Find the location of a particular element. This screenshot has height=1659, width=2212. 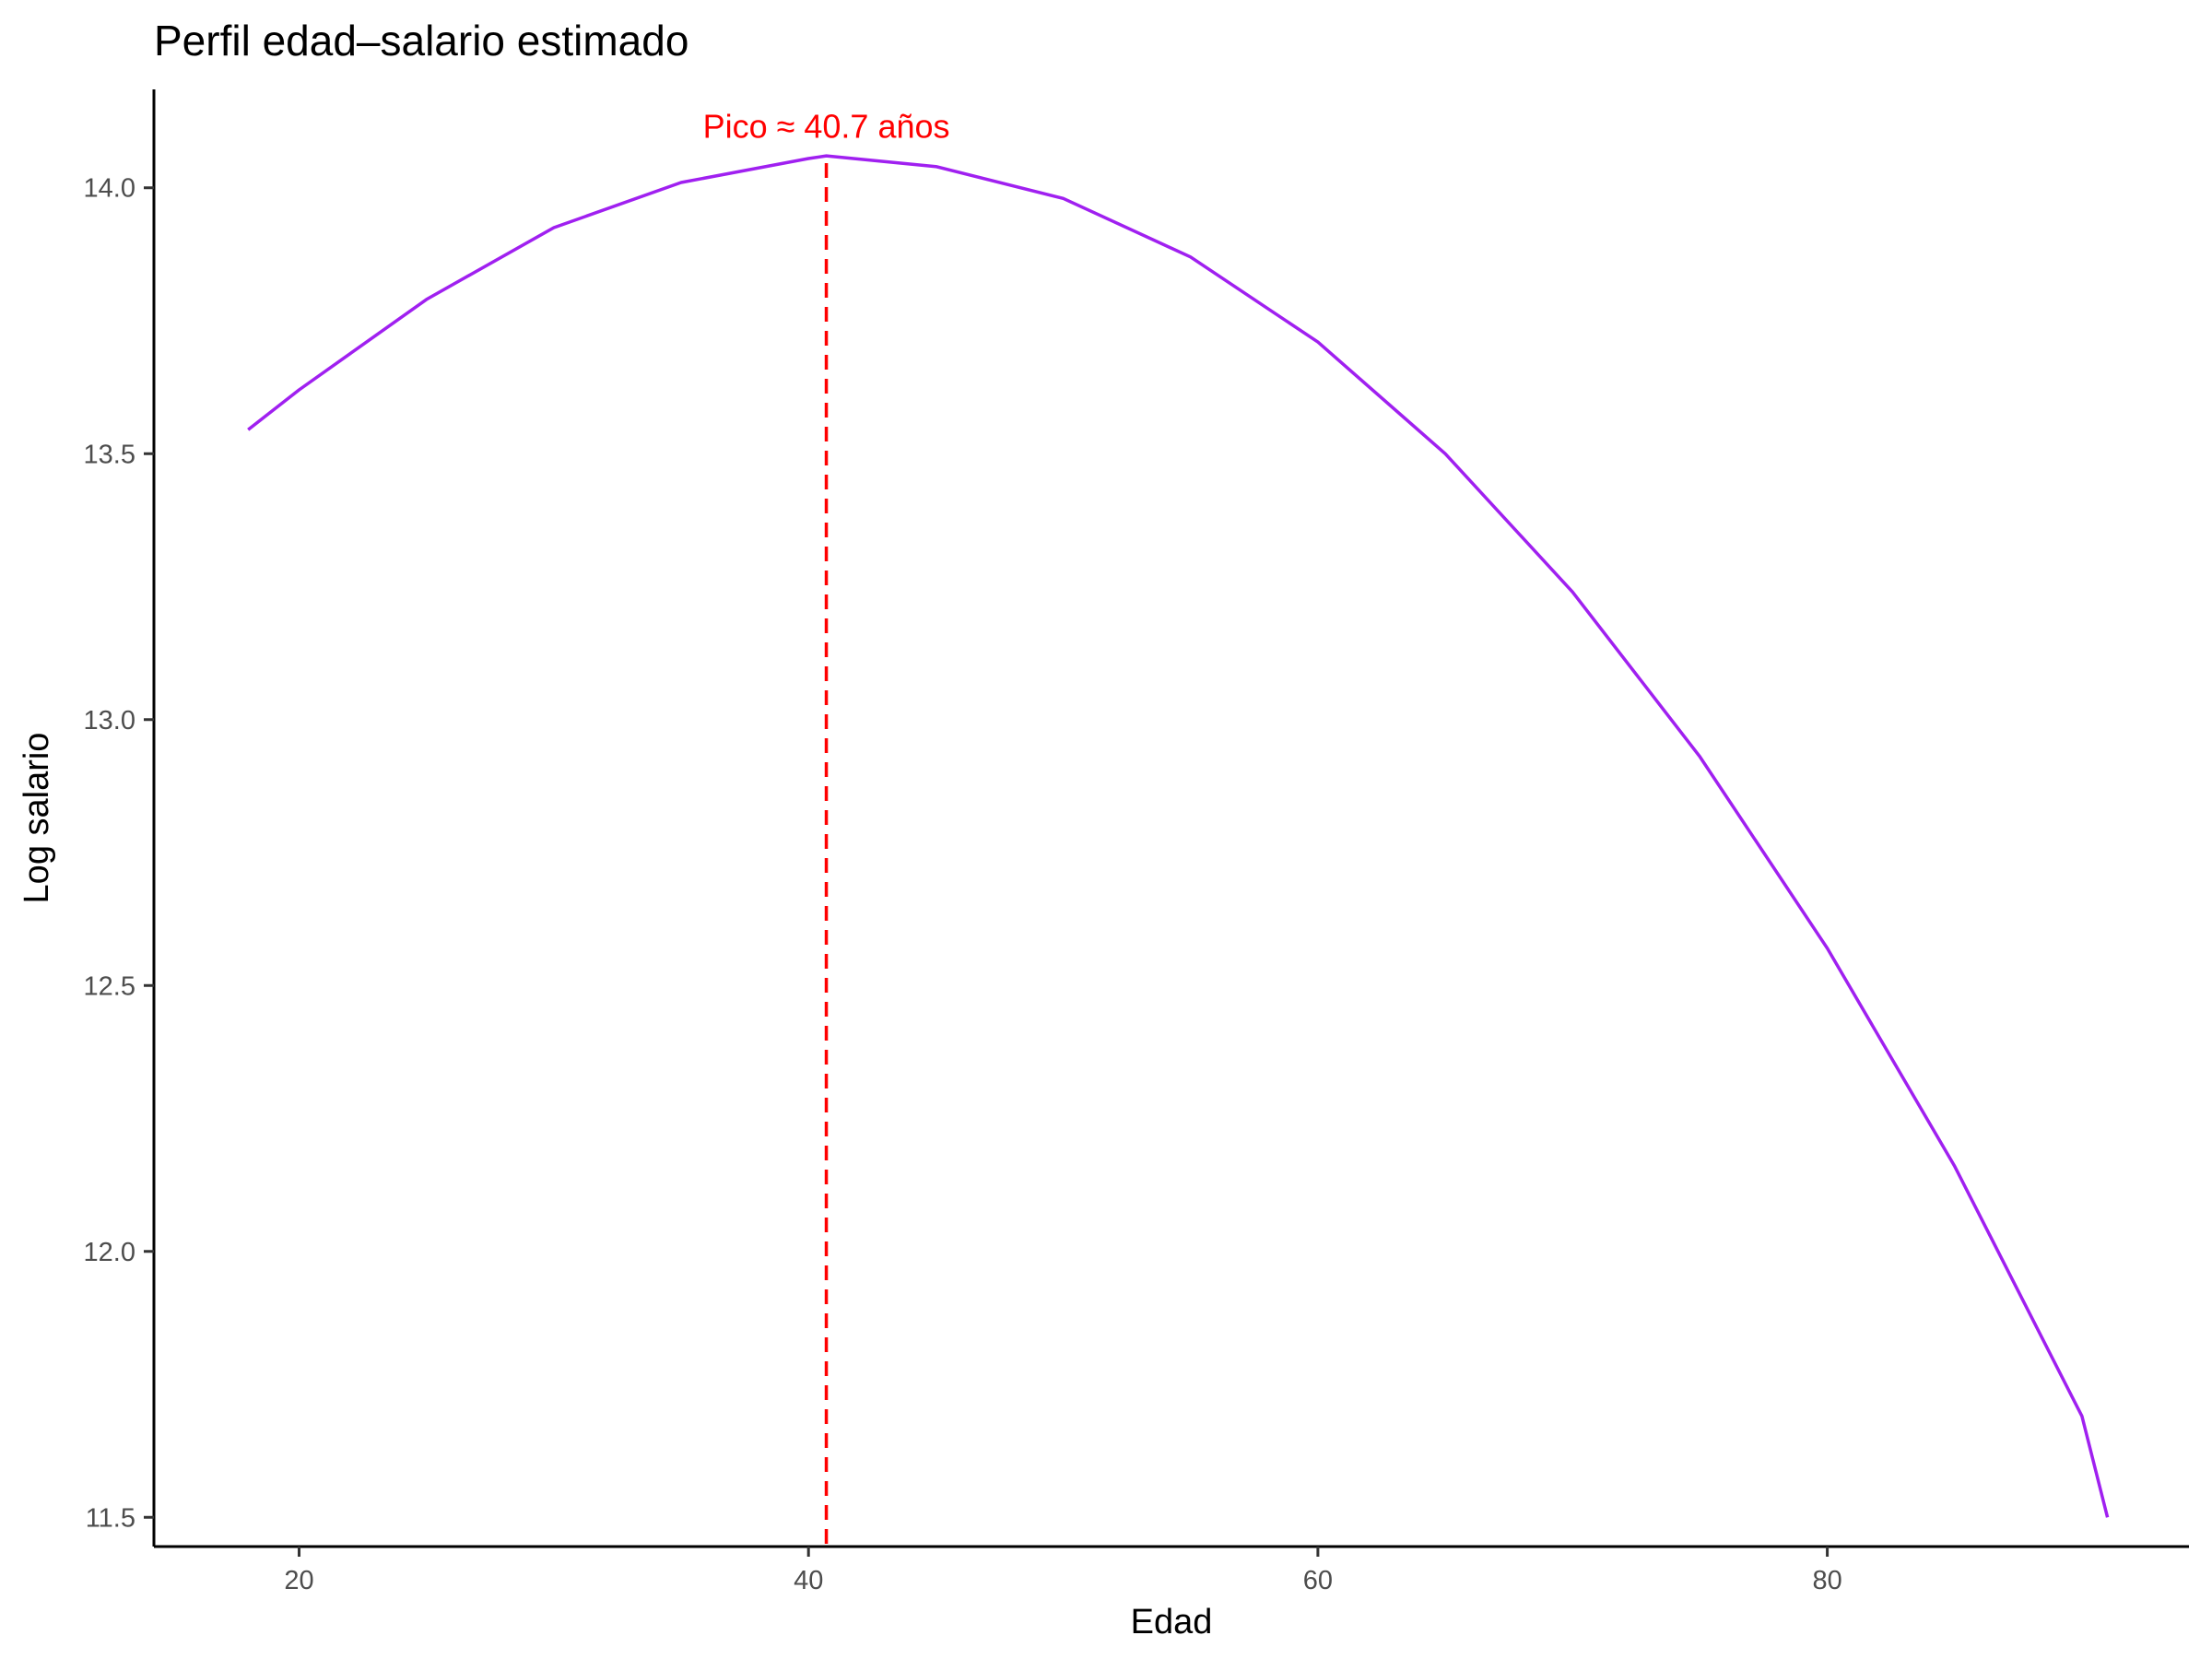

y-tick-label: 14.0 is located at coordinates (109, 189).